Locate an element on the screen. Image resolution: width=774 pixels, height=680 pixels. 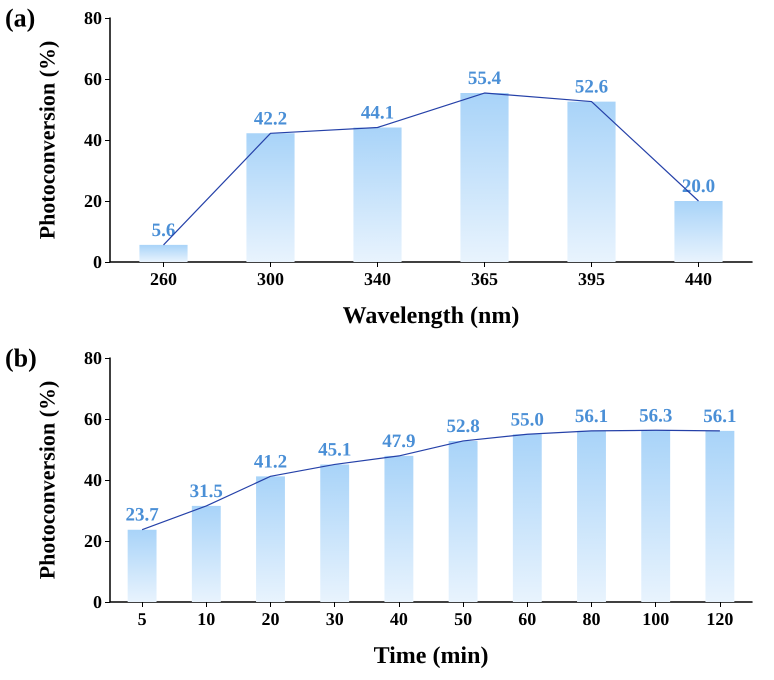
data-label: 45.1 is located at coordinates (335, 449).